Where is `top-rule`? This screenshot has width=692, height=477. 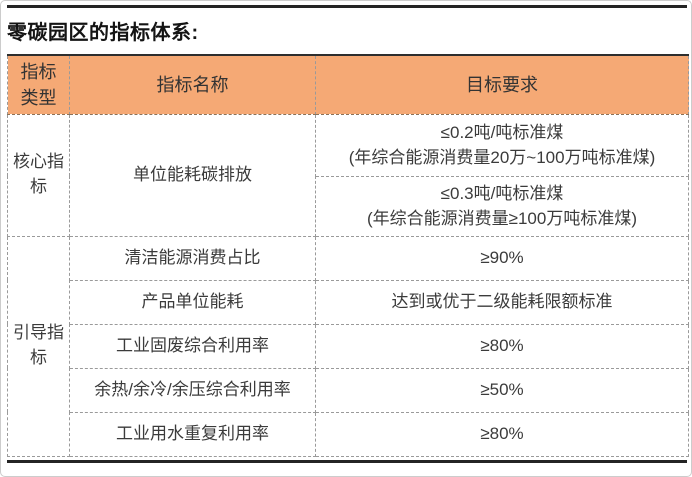 top-rule is located at coordinates (347, 6).